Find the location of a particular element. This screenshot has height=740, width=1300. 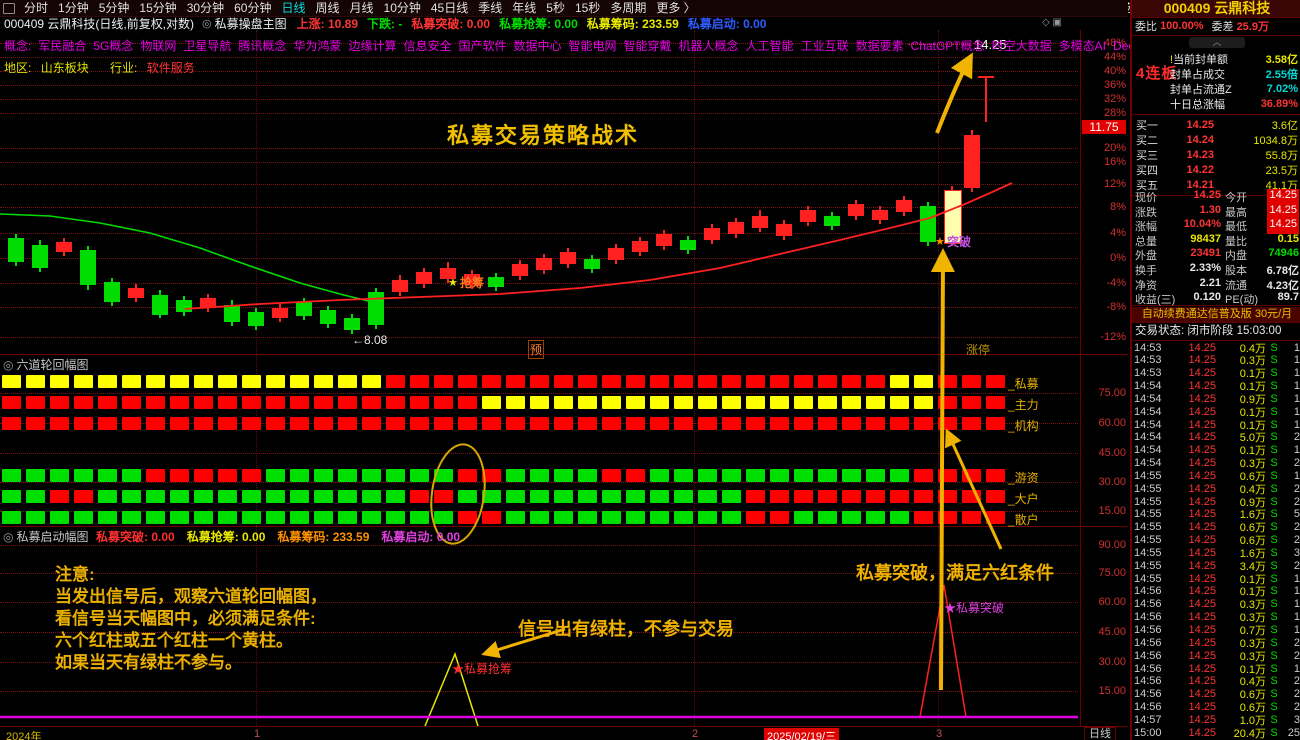

period-tab-15分钟: 15分钟 is located at coordinates (158, 8).